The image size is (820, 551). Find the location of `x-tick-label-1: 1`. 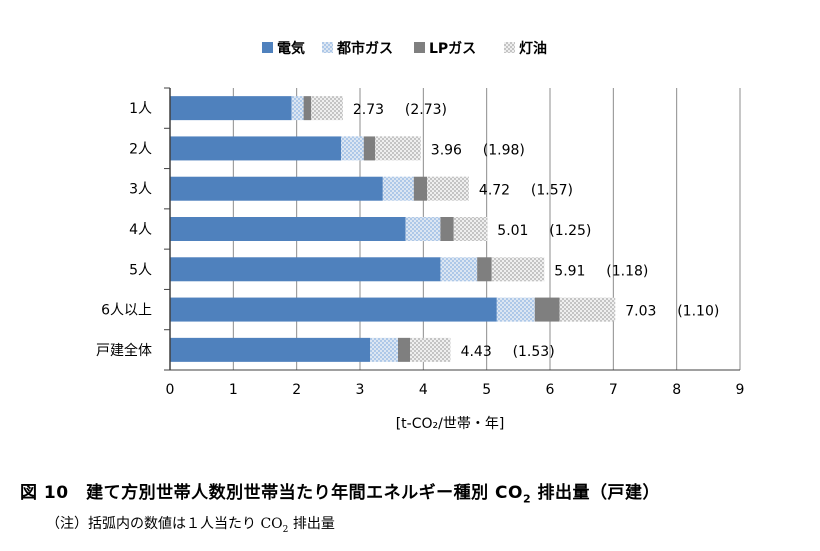

x-tick-label-1: 1 is located at coordinates (233, 390).